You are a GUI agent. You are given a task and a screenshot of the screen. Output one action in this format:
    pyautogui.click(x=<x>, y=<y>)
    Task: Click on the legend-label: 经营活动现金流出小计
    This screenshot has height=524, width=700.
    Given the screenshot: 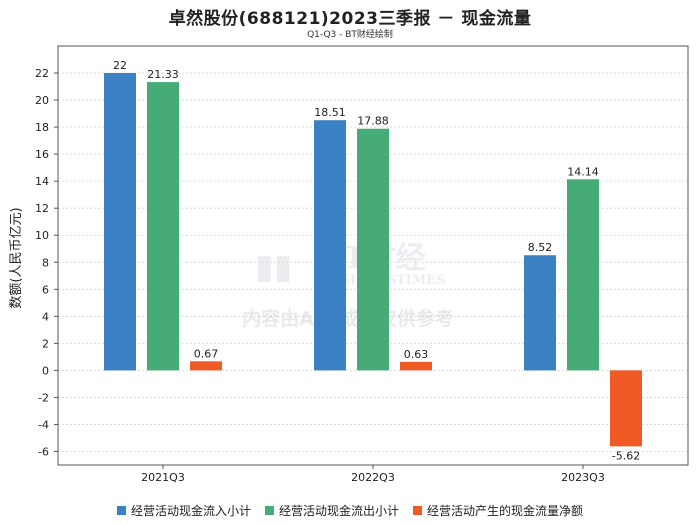 What is the action you would take?
    pyautogui.click(x=338, y=510)
    